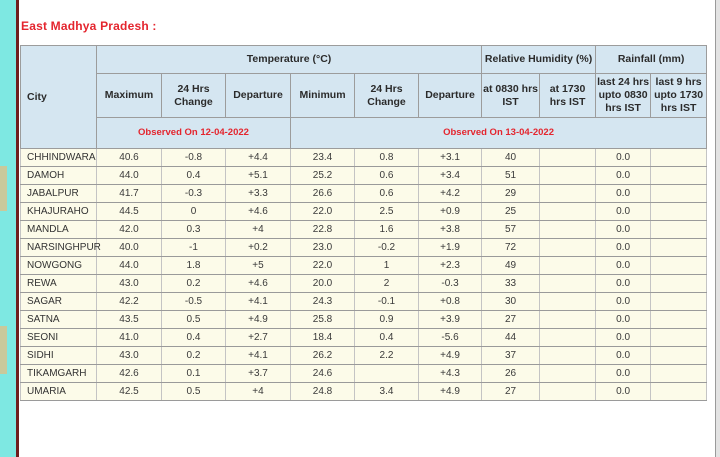 Image resolution: width=720 pixels, height=457 pixels. What do you see at coordinates (511, 158) in the screenshot?
I see `value-cell: 40` at bounding box center [511, 158].